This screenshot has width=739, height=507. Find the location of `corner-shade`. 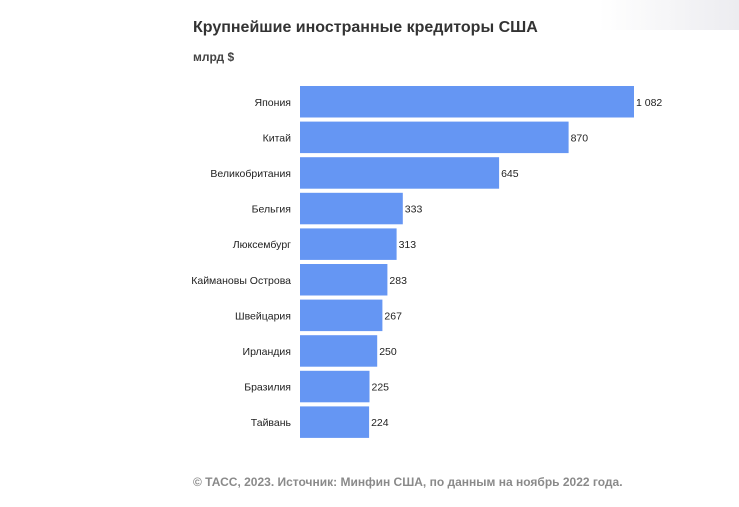

corner-shade is located at coordinates (669, 15).